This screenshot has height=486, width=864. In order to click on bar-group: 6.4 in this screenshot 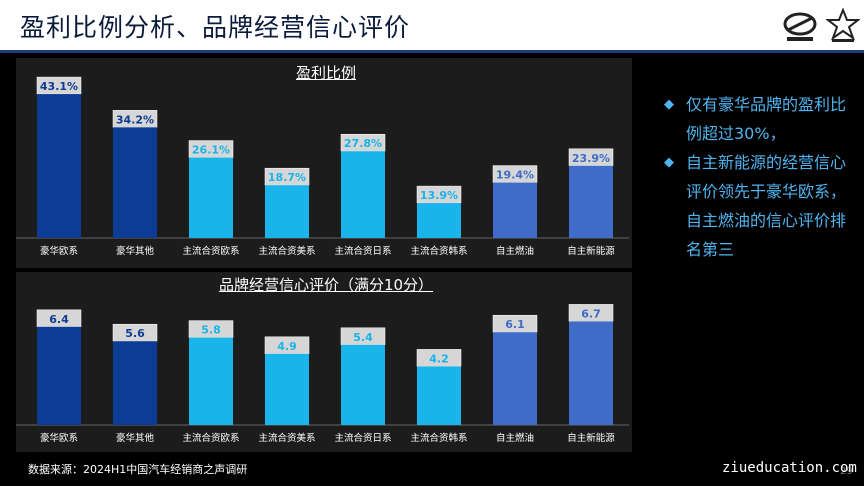, I will do `click(59, 367)`.